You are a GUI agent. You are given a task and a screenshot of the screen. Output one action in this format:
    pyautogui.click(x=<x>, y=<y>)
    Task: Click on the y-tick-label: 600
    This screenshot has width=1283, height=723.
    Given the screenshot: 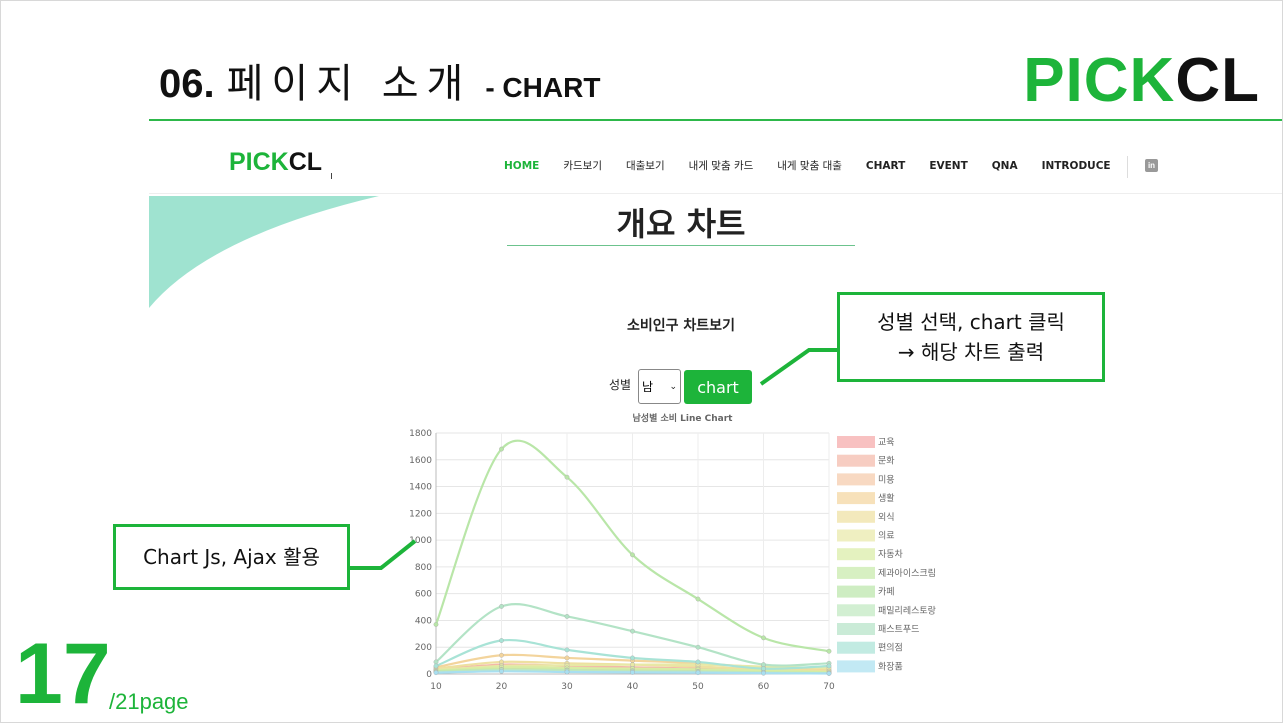 What is the action you would take?
    pyautogui.click(x=423, y=595)
    